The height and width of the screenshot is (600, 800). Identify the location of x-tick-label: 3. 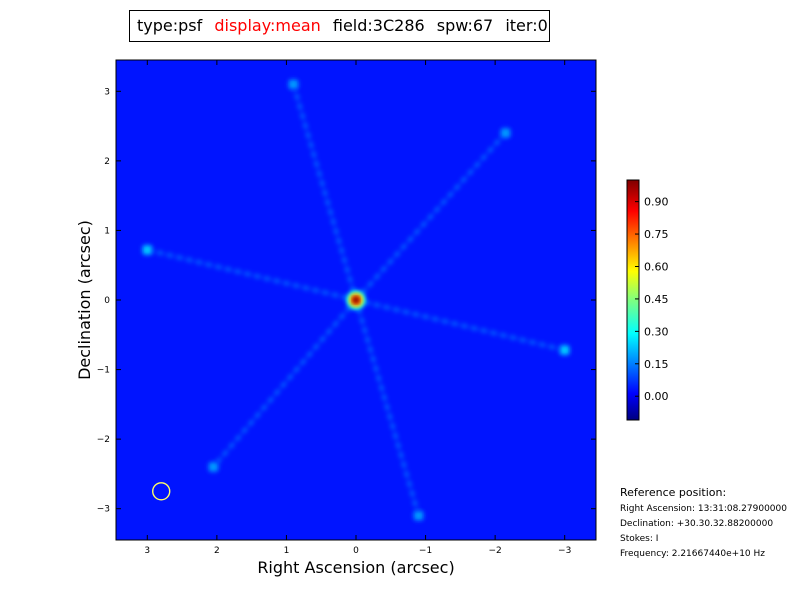
(147, 551).